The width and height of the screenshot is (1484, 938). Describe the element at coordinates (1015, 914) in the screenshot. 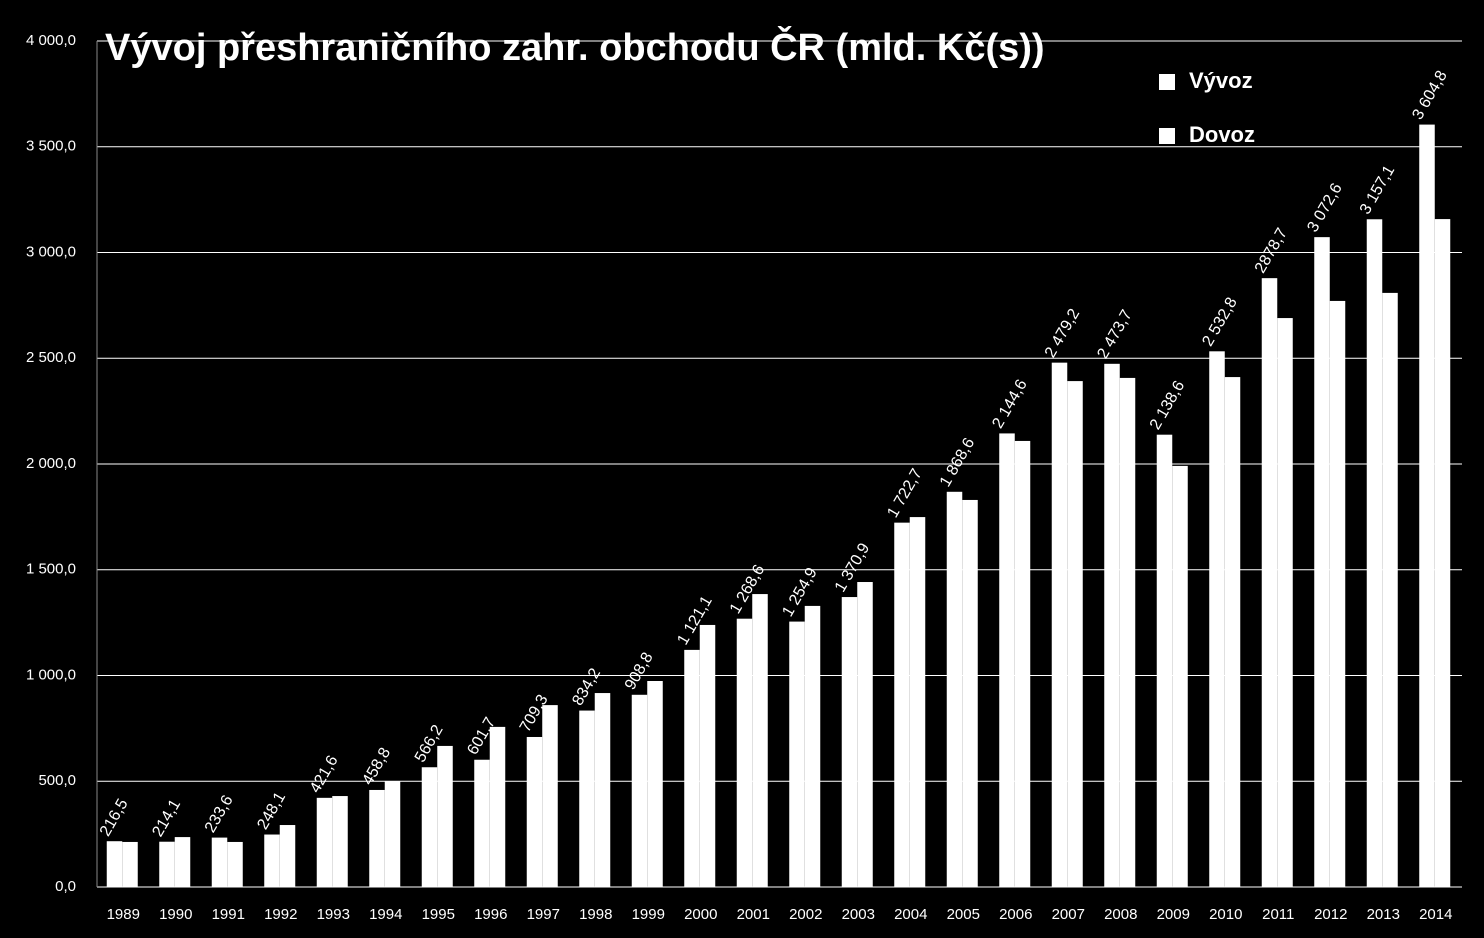

I see `x-tick-label: 2006` at that location.